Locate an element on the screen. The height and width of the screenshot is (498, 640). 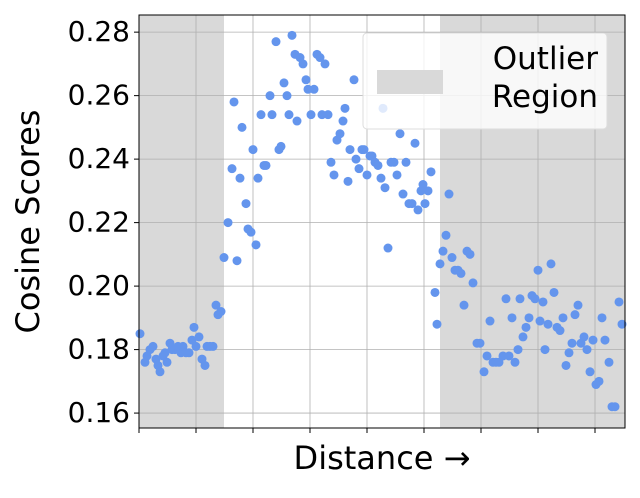
y-tick-label: 0.22 is located at coordinates (99, 222).